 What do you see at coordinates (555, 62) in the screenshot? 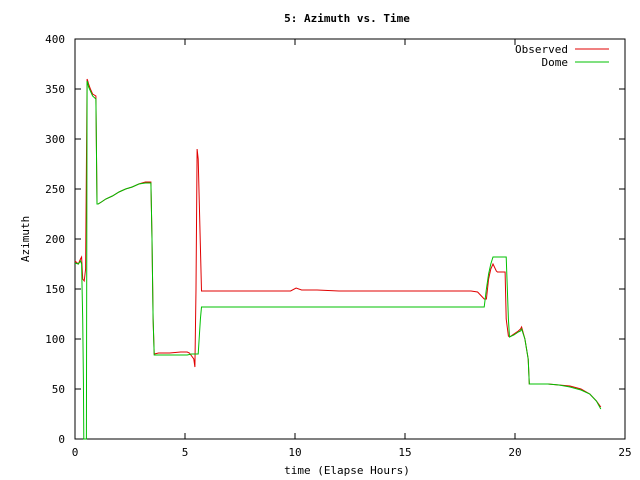
I see `legend-label-dome: Dome` at bounding box center [555, 62].